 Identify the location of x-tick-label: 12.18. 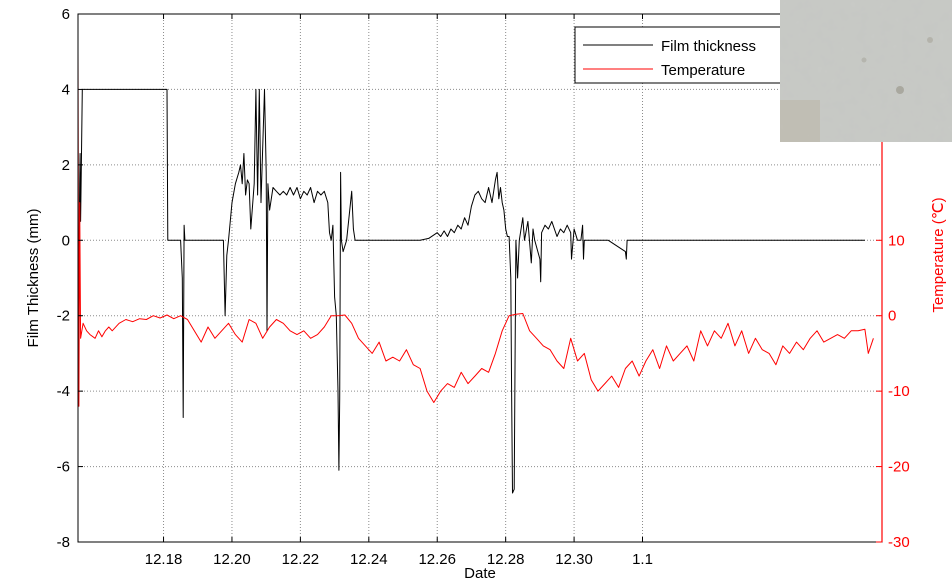
(164, 559).